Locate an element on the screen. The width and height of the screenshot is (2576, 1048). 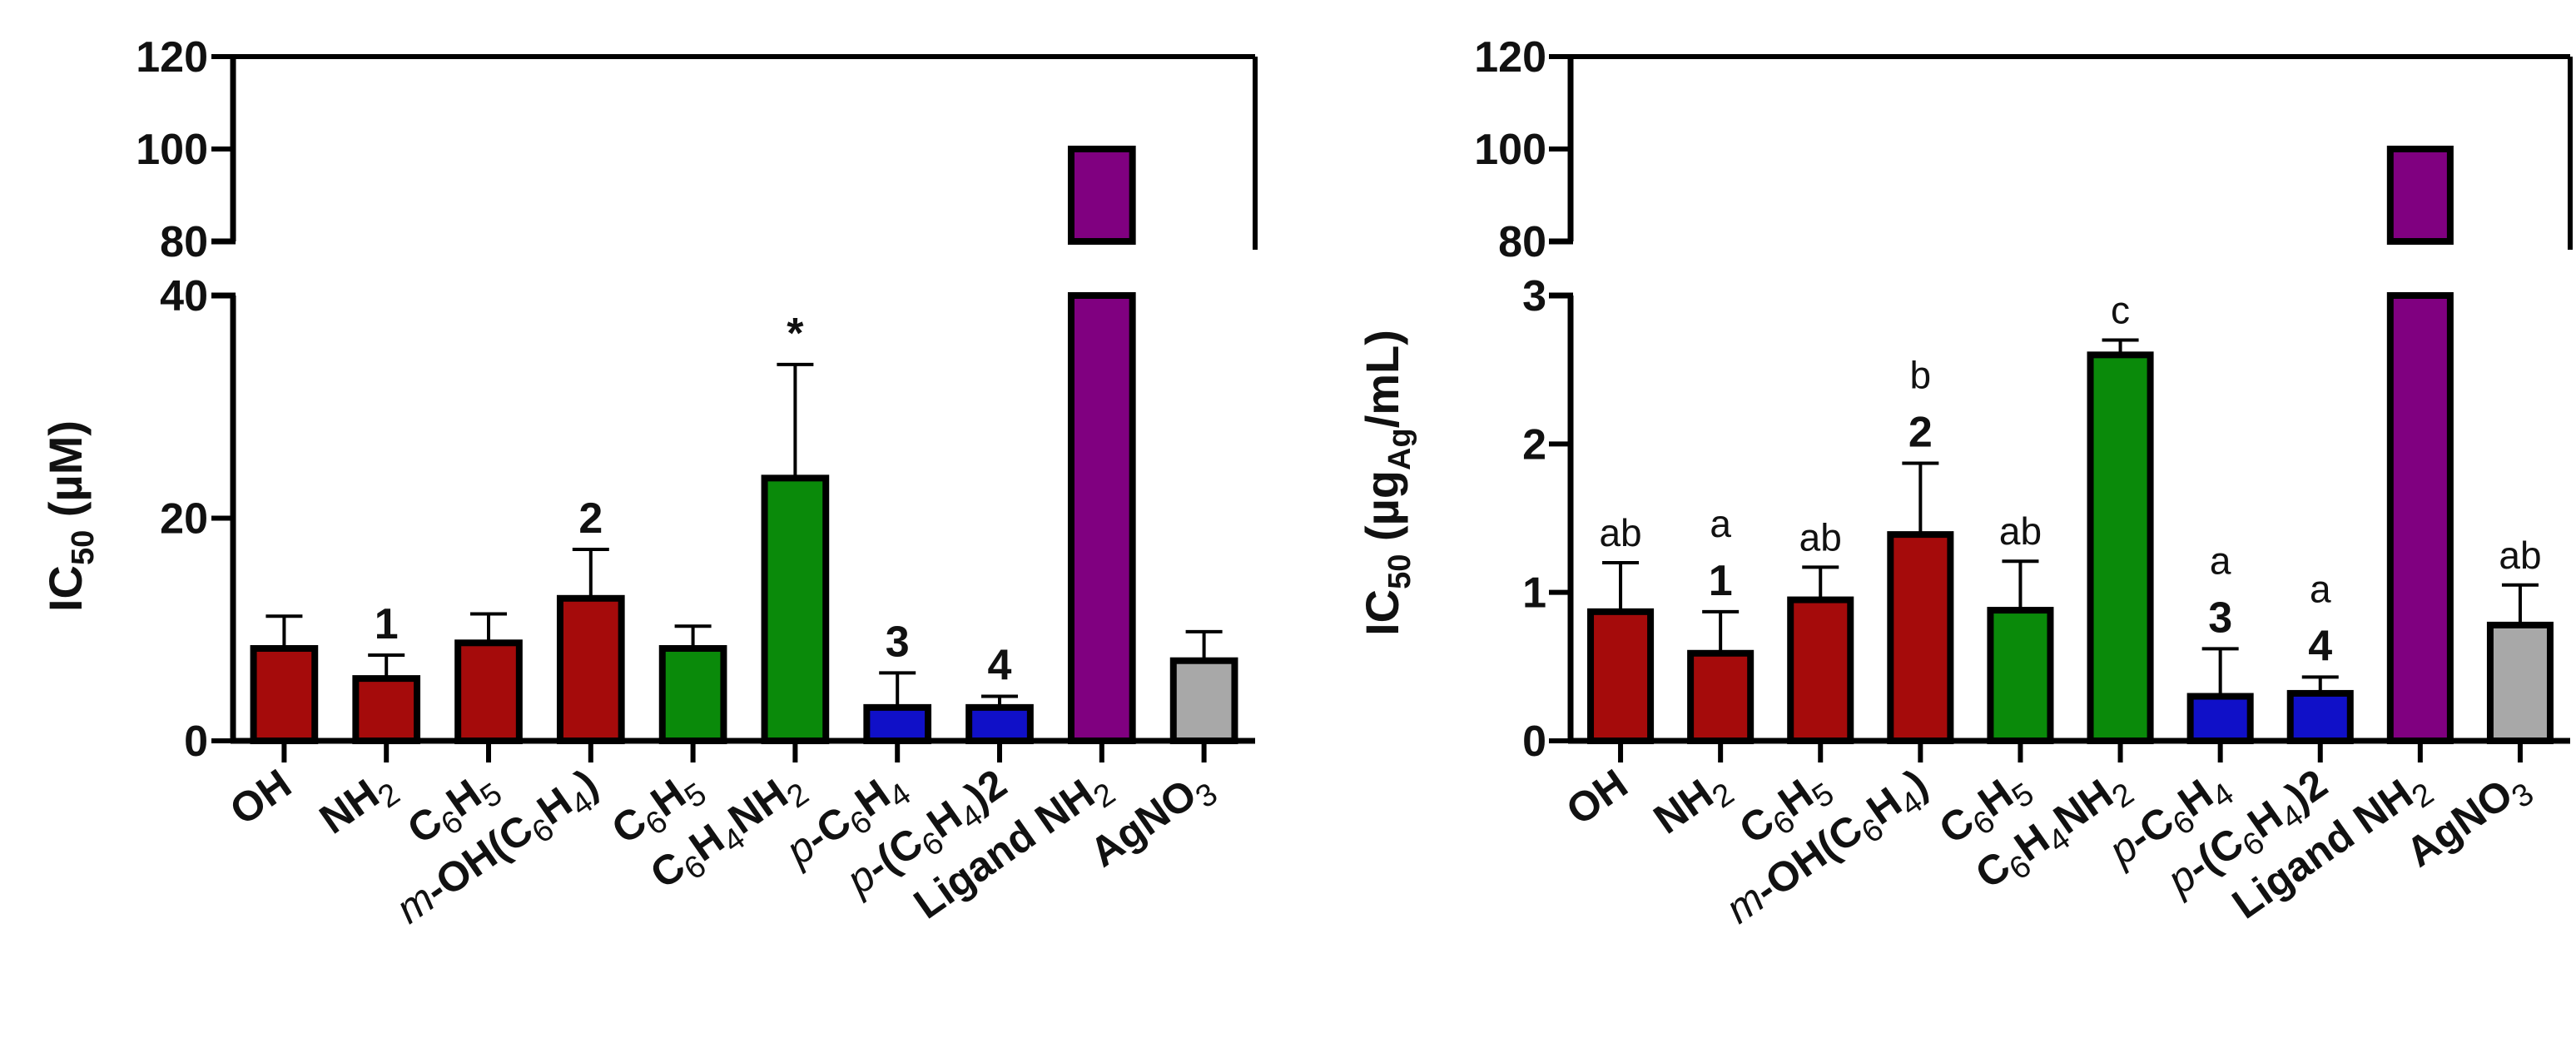
y-tick-label: 1 is located at coordinates (1534, 593).